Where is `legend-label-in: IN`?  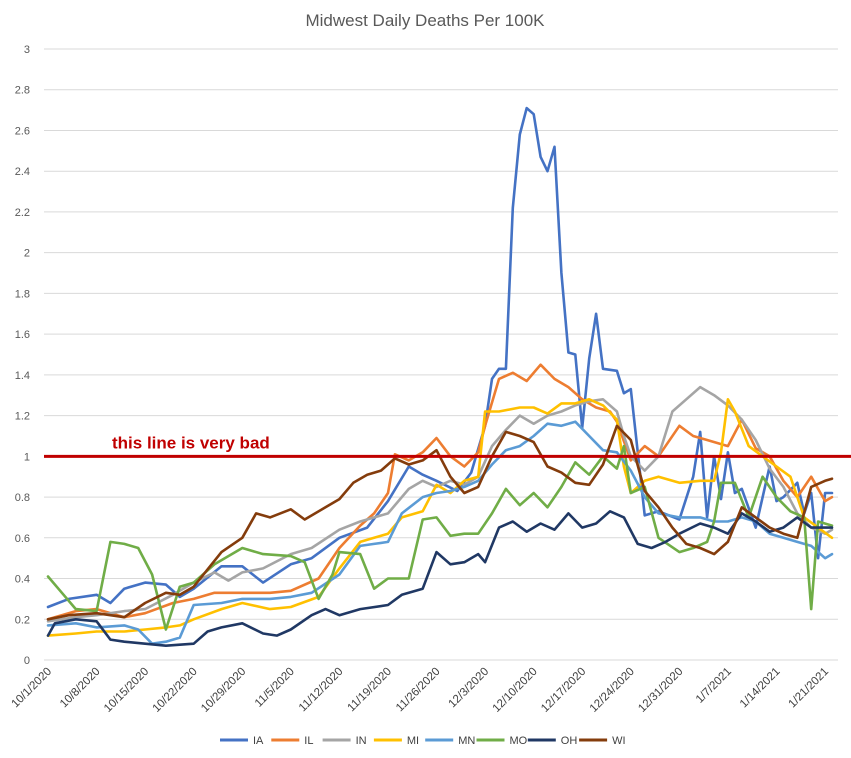 legend-label-in: IN is located at coordinates (361, 741).